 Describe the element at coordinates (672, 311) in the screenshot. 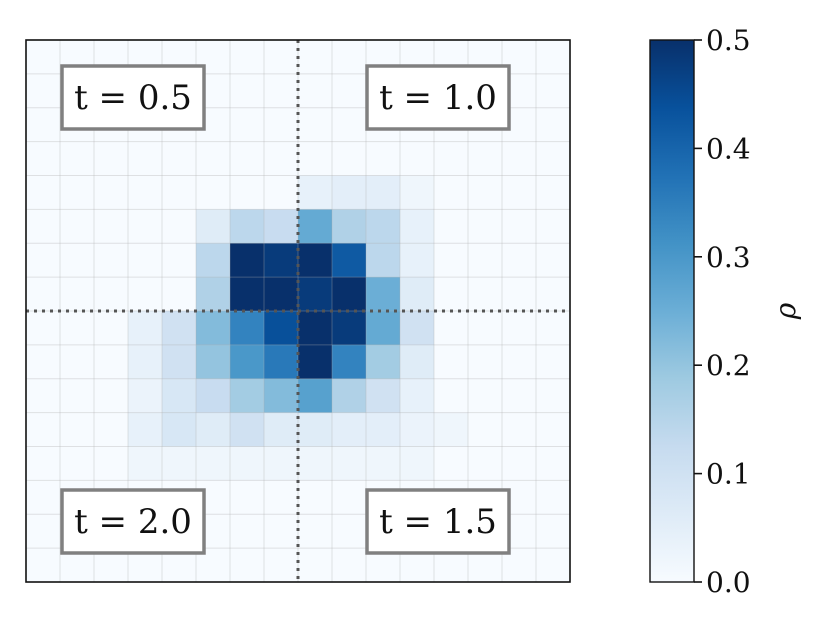

I see `colorbar-gradient` at that location.